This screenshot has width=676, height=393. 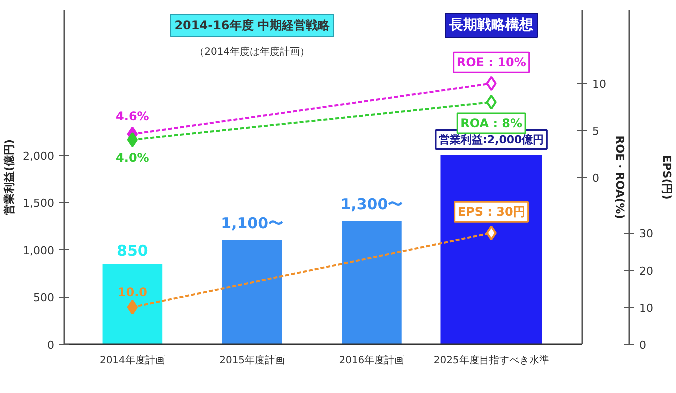 What do you see at coordinates (252, 223) in the screenshot?
I see `data-label: 1,100〜` at bounding box center [252, 223].